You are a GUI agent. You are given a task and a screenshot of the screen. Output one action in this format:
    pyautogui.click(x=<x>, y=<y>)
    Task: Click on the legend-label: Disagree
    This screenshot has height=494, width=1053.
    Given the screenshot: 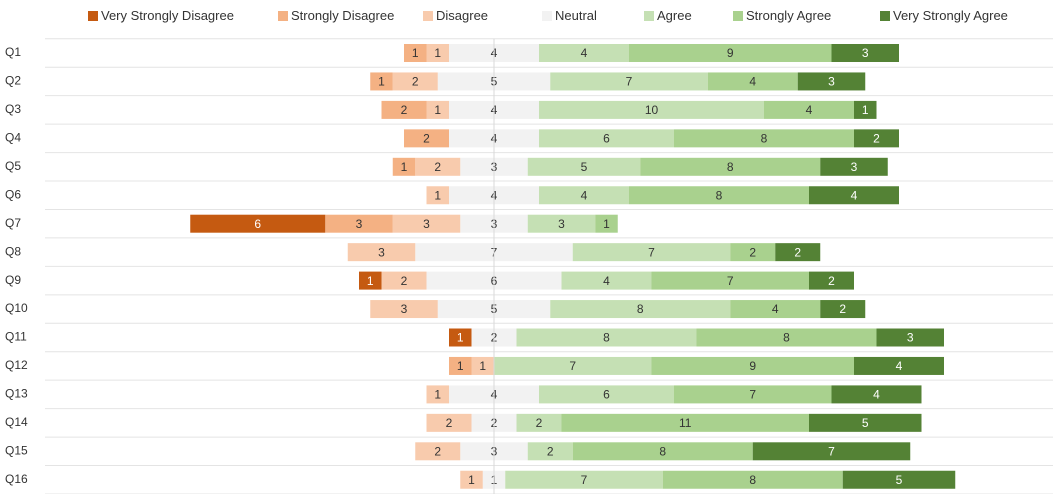 What is the action you would take?
    pyautogui.click(x=462, y=15)
    